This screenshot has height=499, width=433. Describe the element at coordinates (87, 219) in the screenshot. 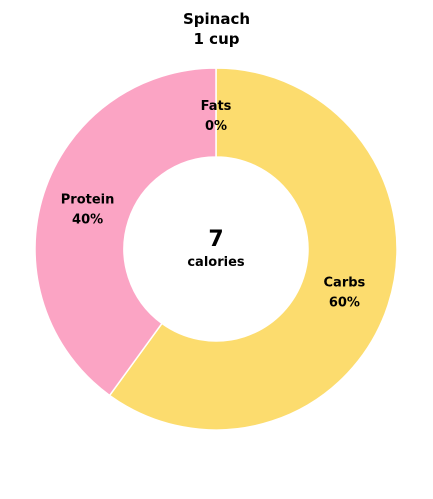

I see `slice-percent-protein: 40%` at that location.